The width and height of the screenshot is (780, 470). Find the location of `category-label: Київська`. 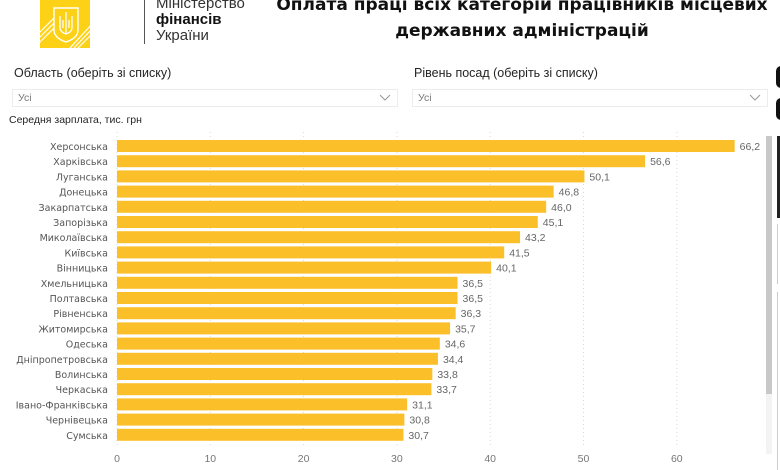

category-label: Київська is located at coordinates (86, 253).